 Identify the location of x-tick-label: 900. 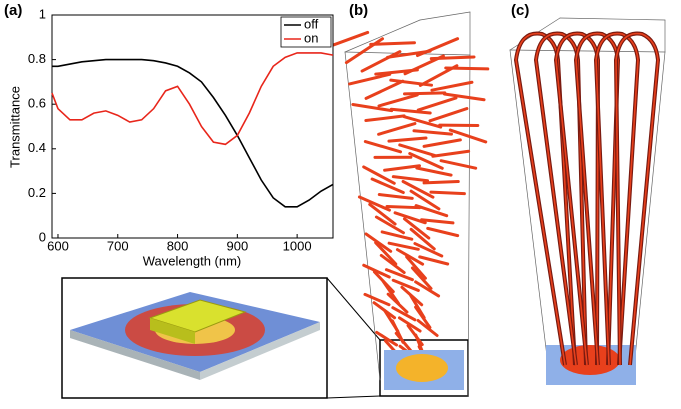
(237, 245).